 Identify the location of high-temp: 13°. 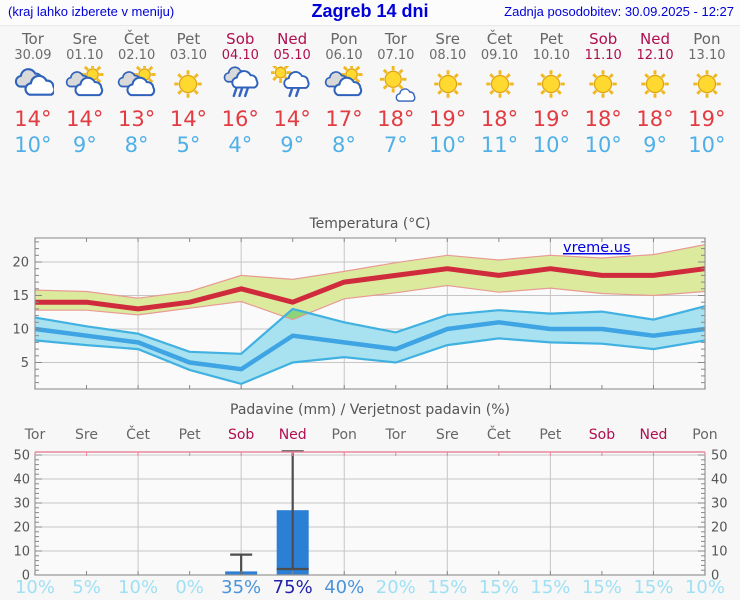
(136, 119).